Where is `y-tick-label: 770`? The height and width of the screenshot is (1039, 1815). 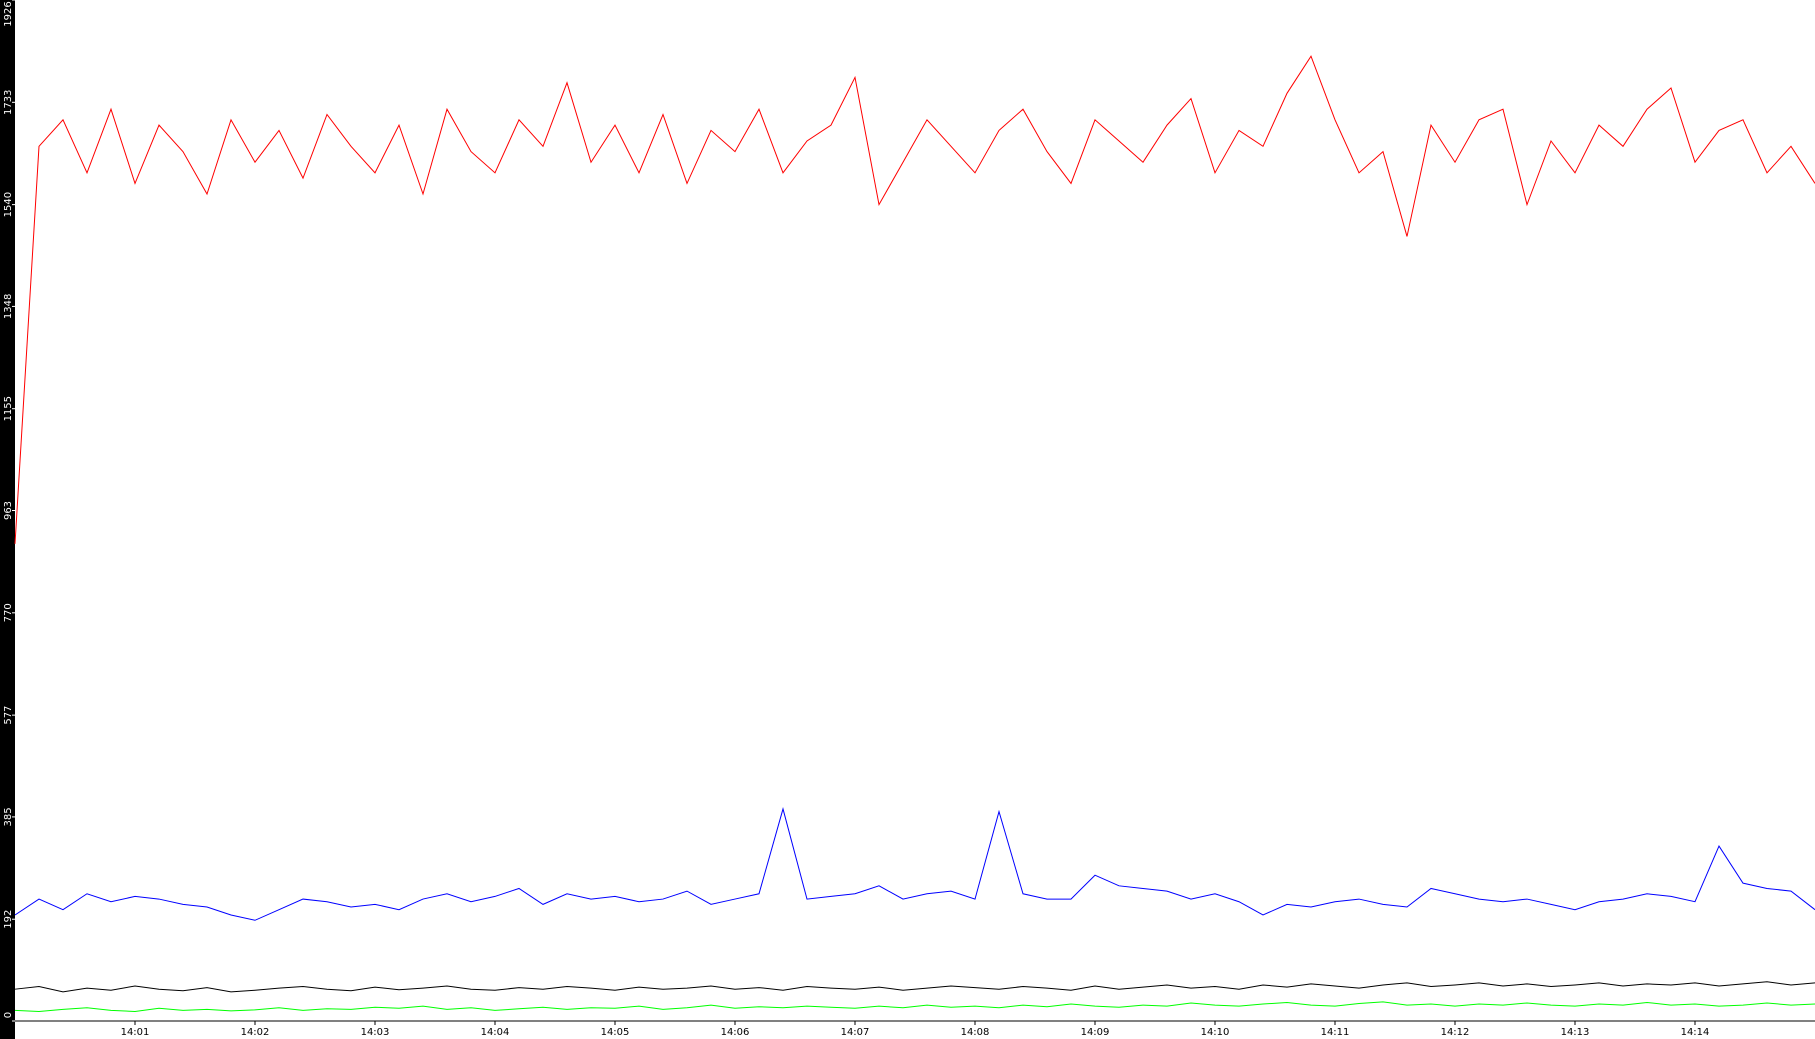
y-tick-label: 770 is located at coordinates (8, 612).